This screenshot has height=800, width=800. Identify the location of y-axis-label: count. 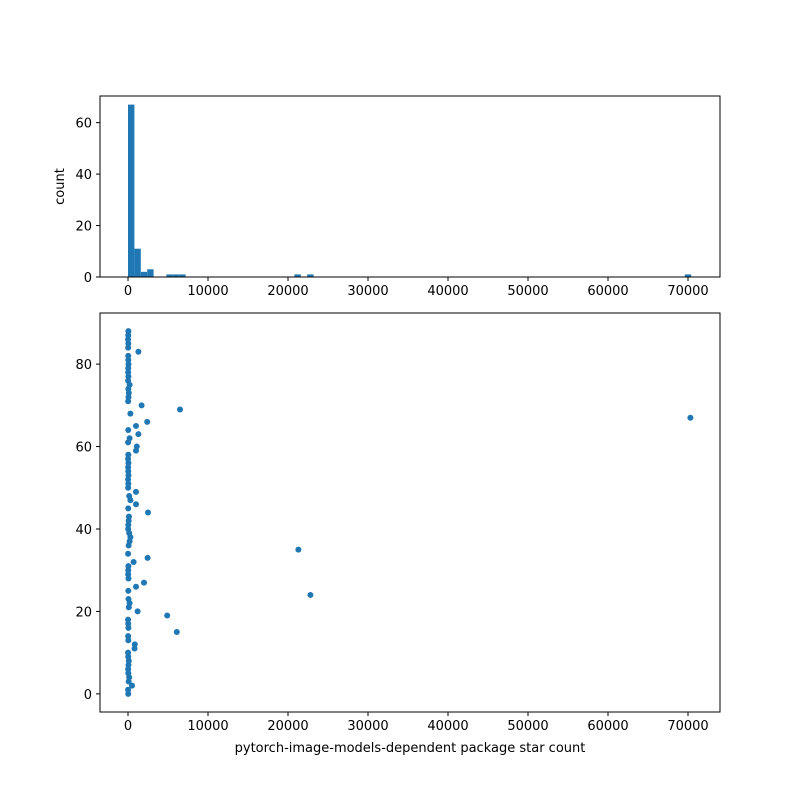
(60, 186).